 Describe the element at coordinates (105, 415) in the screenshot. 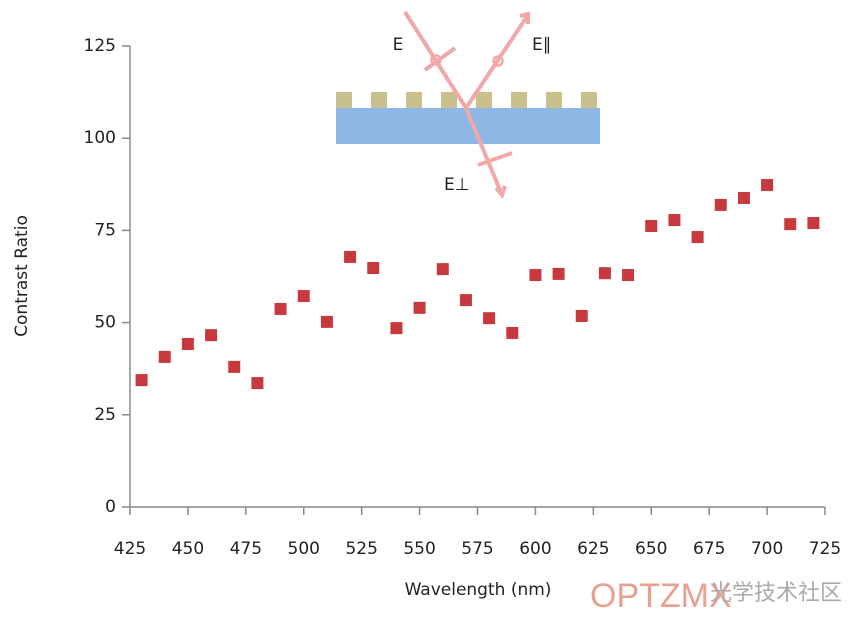

I see `y-tick-label: 25` at that location.